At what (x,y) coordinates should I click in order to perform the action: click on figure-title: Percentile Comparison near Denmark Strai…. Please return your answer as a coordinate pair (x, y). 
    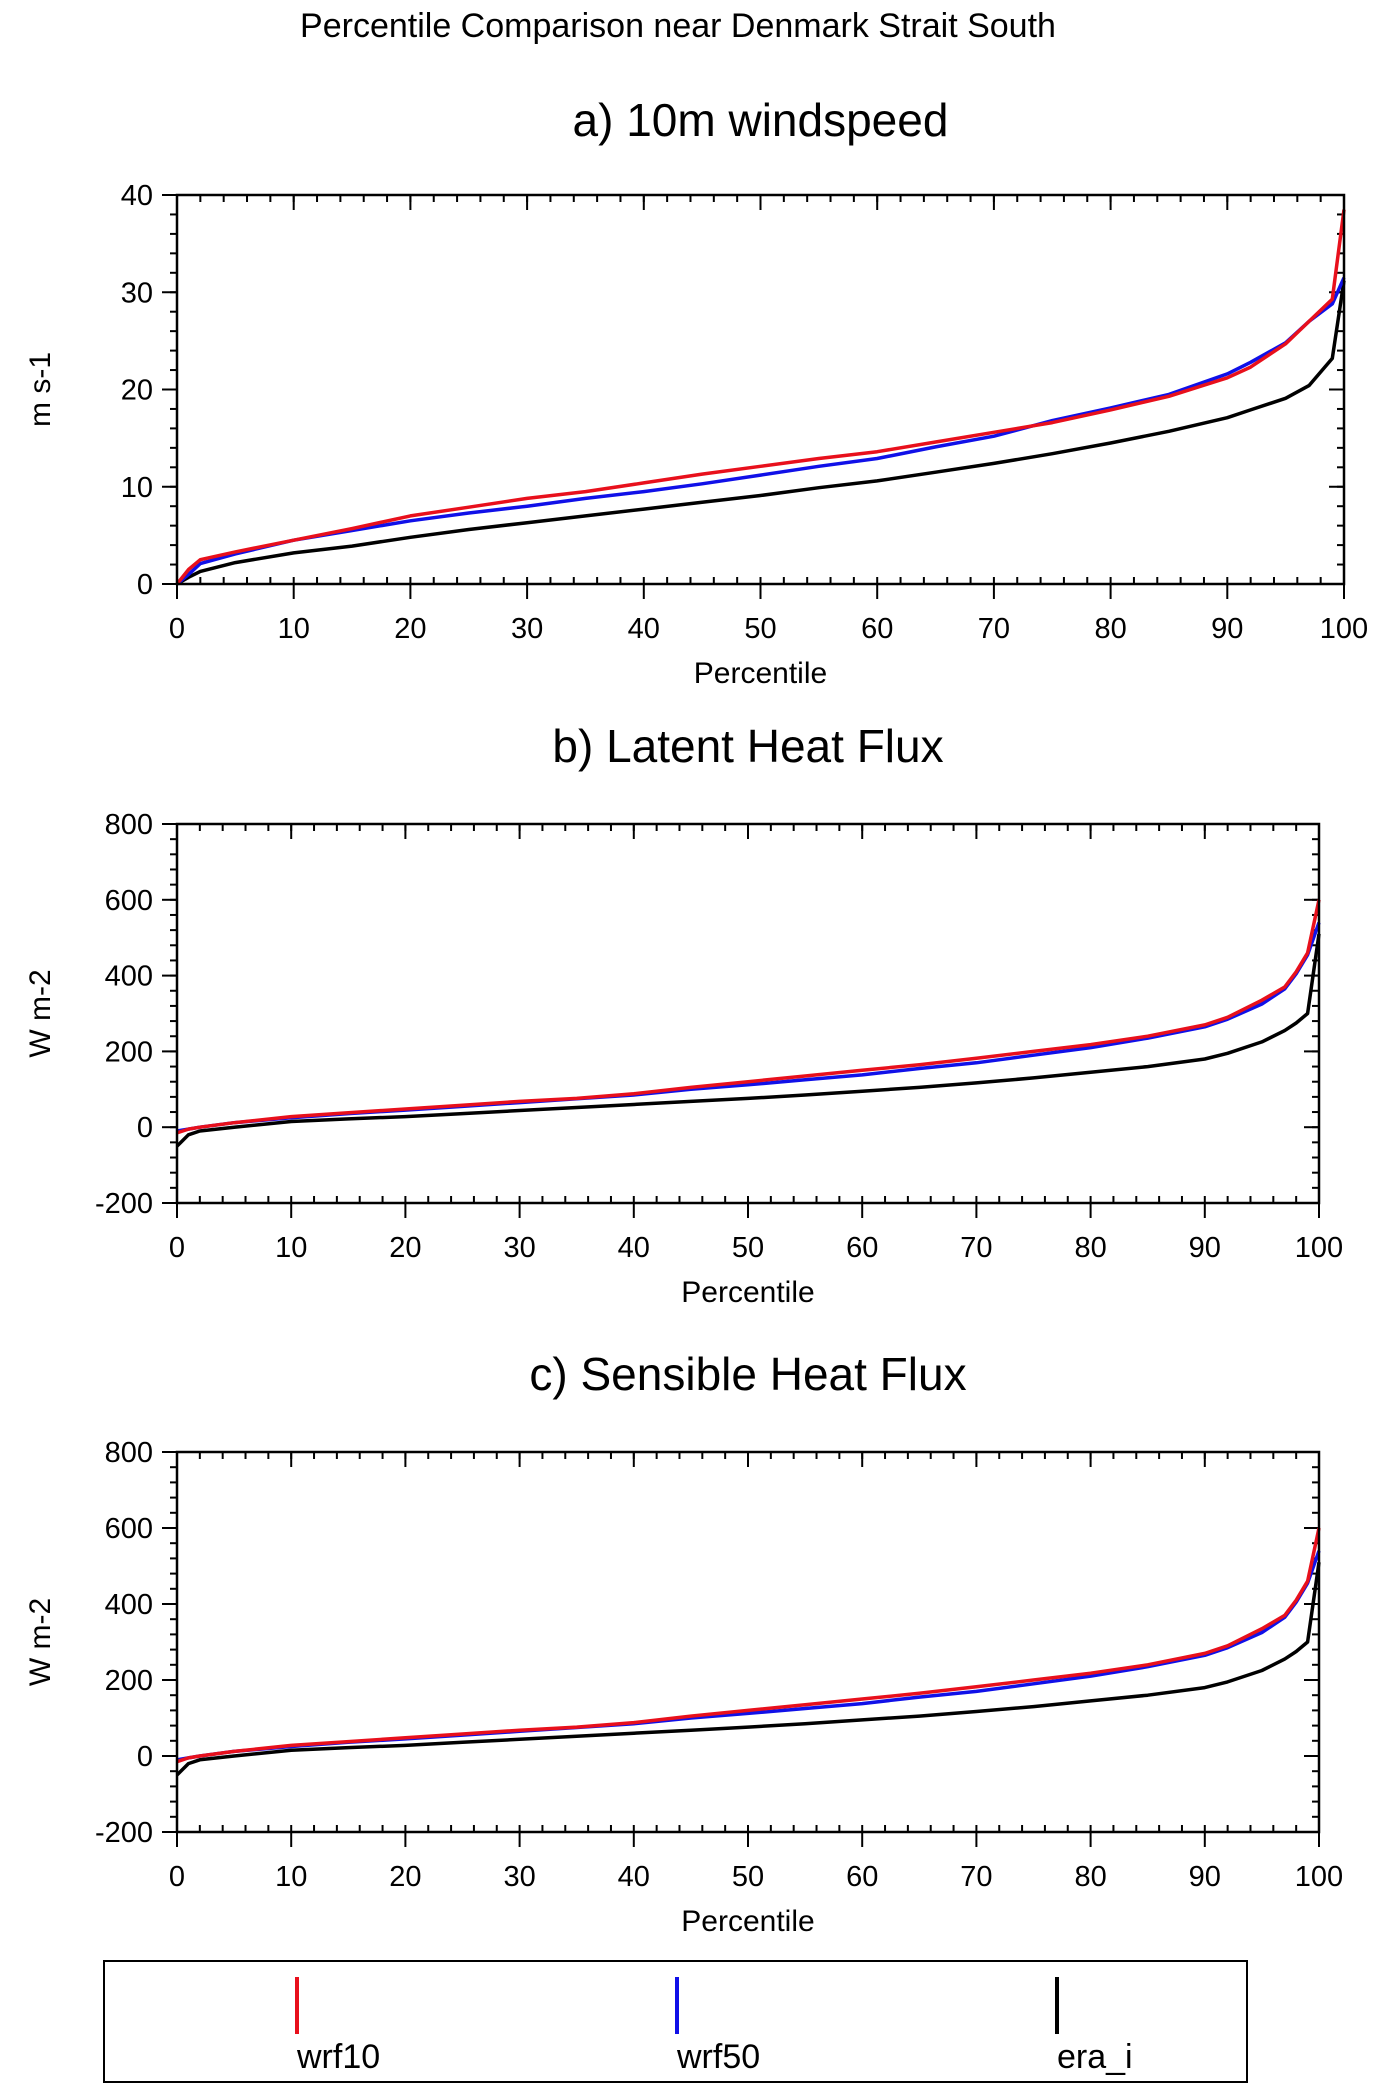
    Looking at the image, I should click on (678, 26).